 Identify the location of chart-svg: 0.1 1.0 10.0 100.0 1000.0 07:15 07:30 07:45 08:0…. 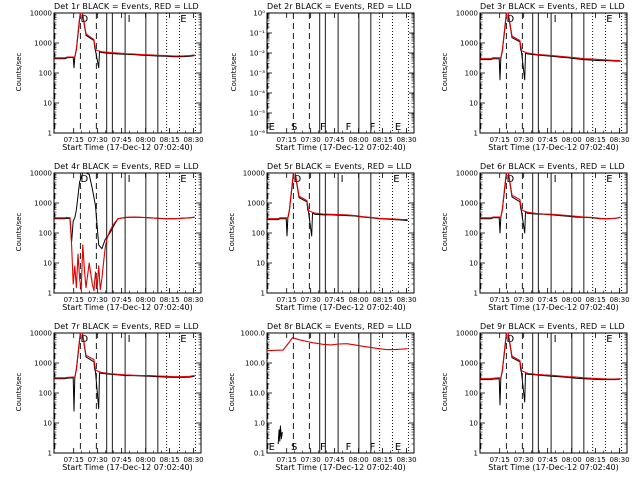
(329, 397).